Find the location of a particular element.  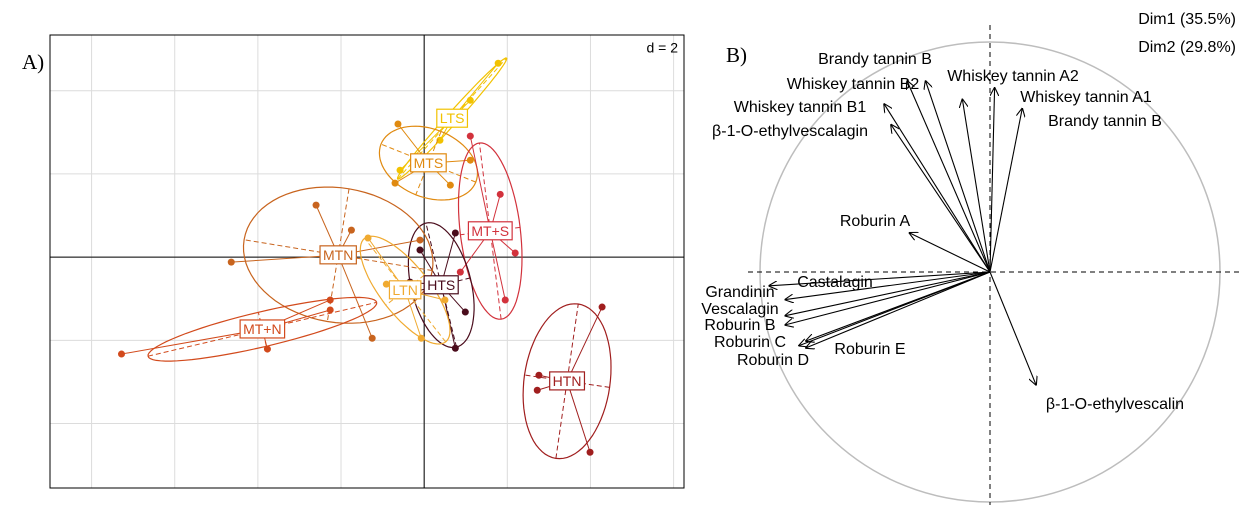

group-label: HTS is located at coordinates (441, 285).